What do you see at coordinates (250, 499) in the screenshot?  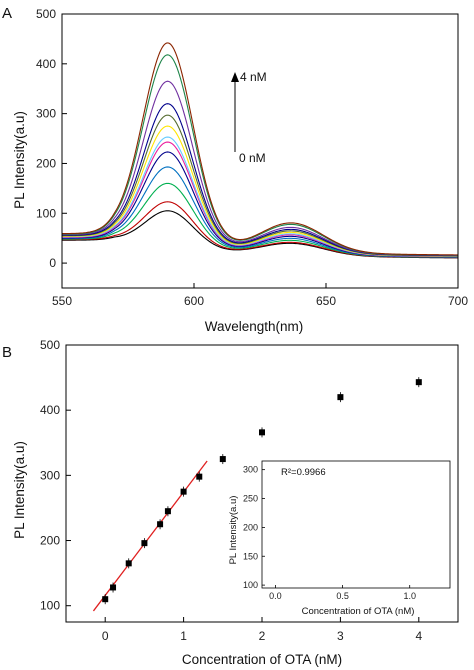 I see `inset-y-tick-label: 250` at bounding box center [250, 499].